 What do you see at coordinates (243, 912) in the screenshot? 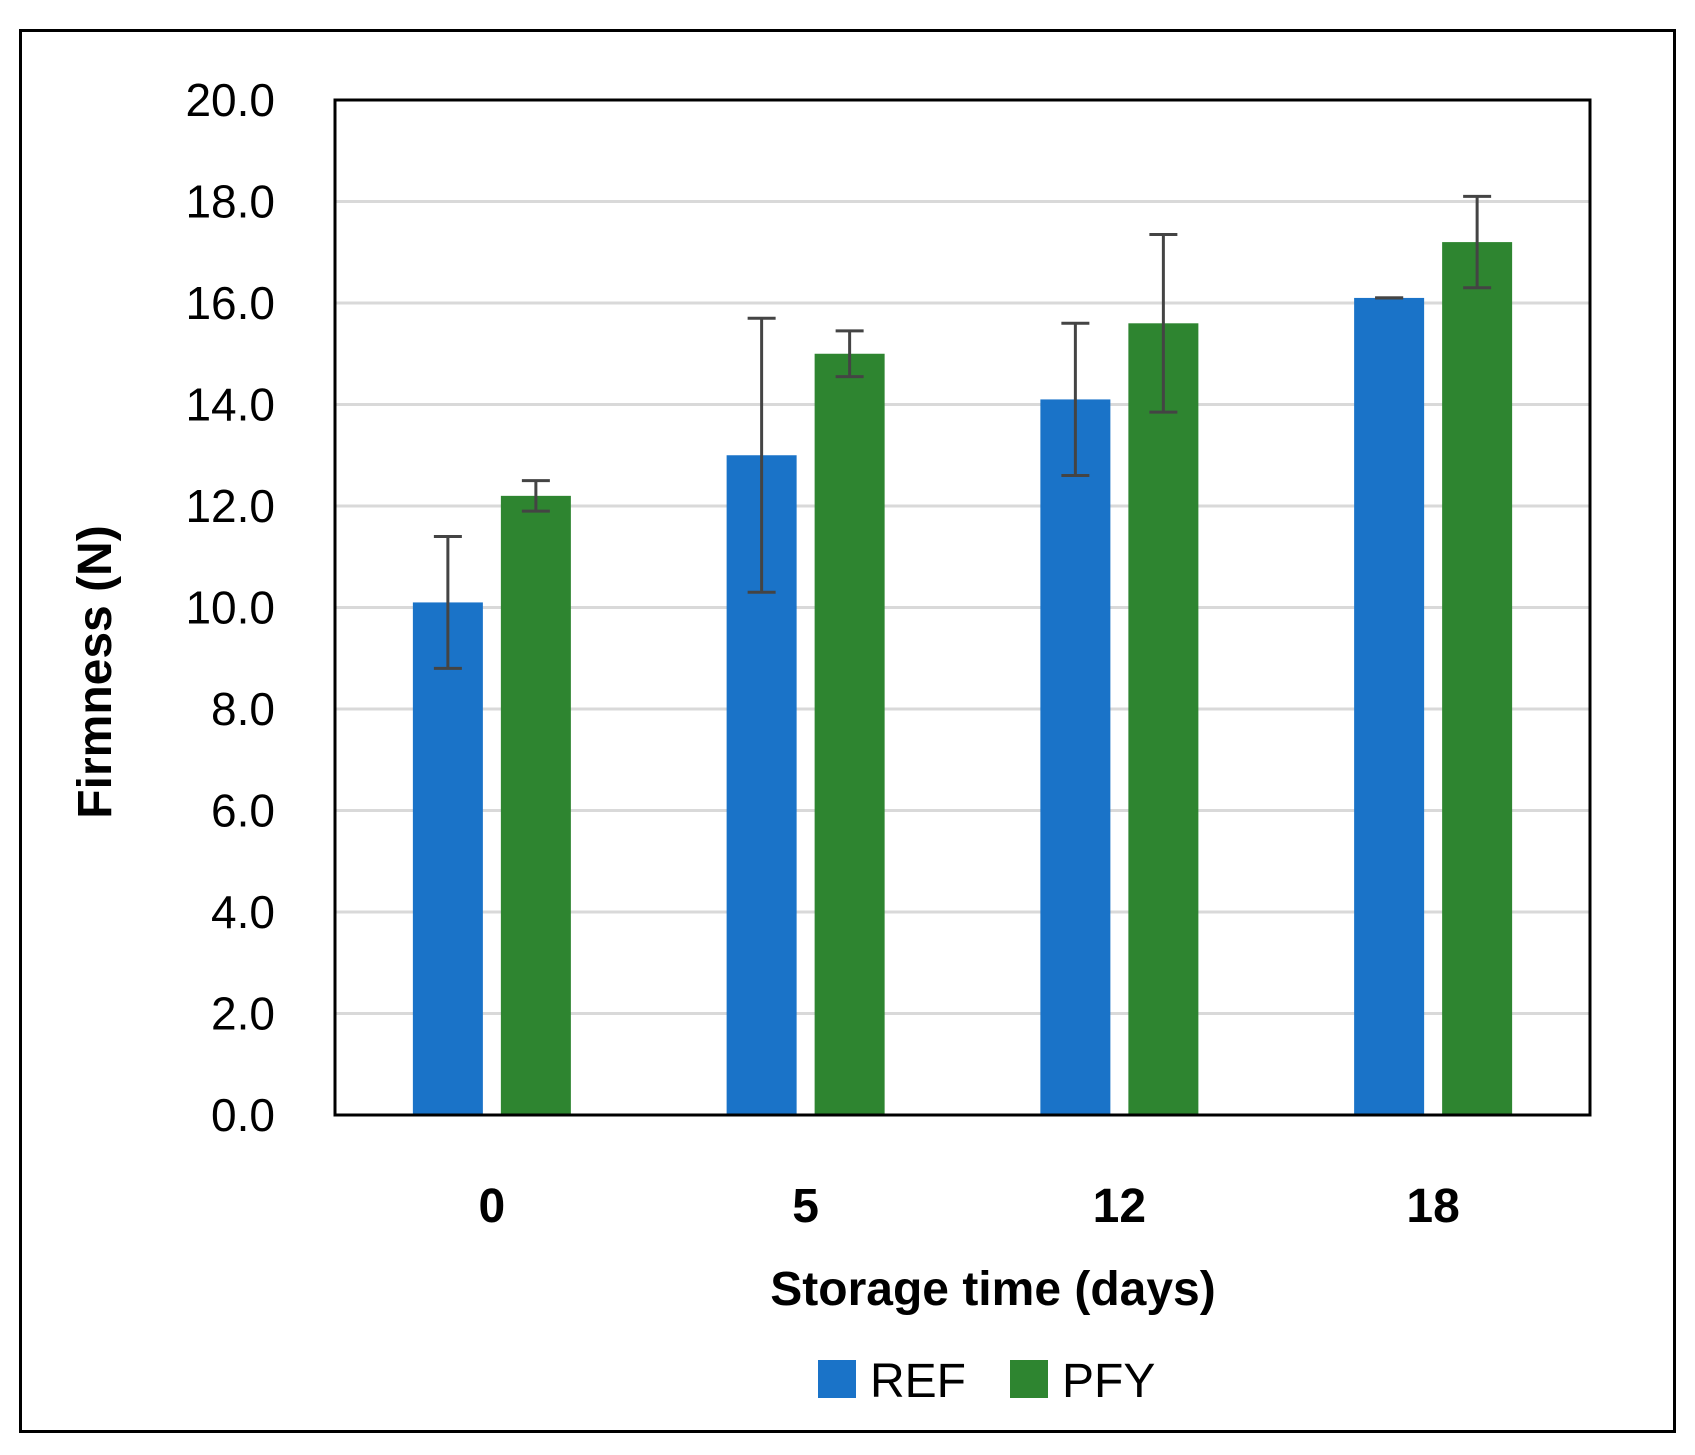
I see `y-tick-label: 4.0` at bounding box center [243, 912].